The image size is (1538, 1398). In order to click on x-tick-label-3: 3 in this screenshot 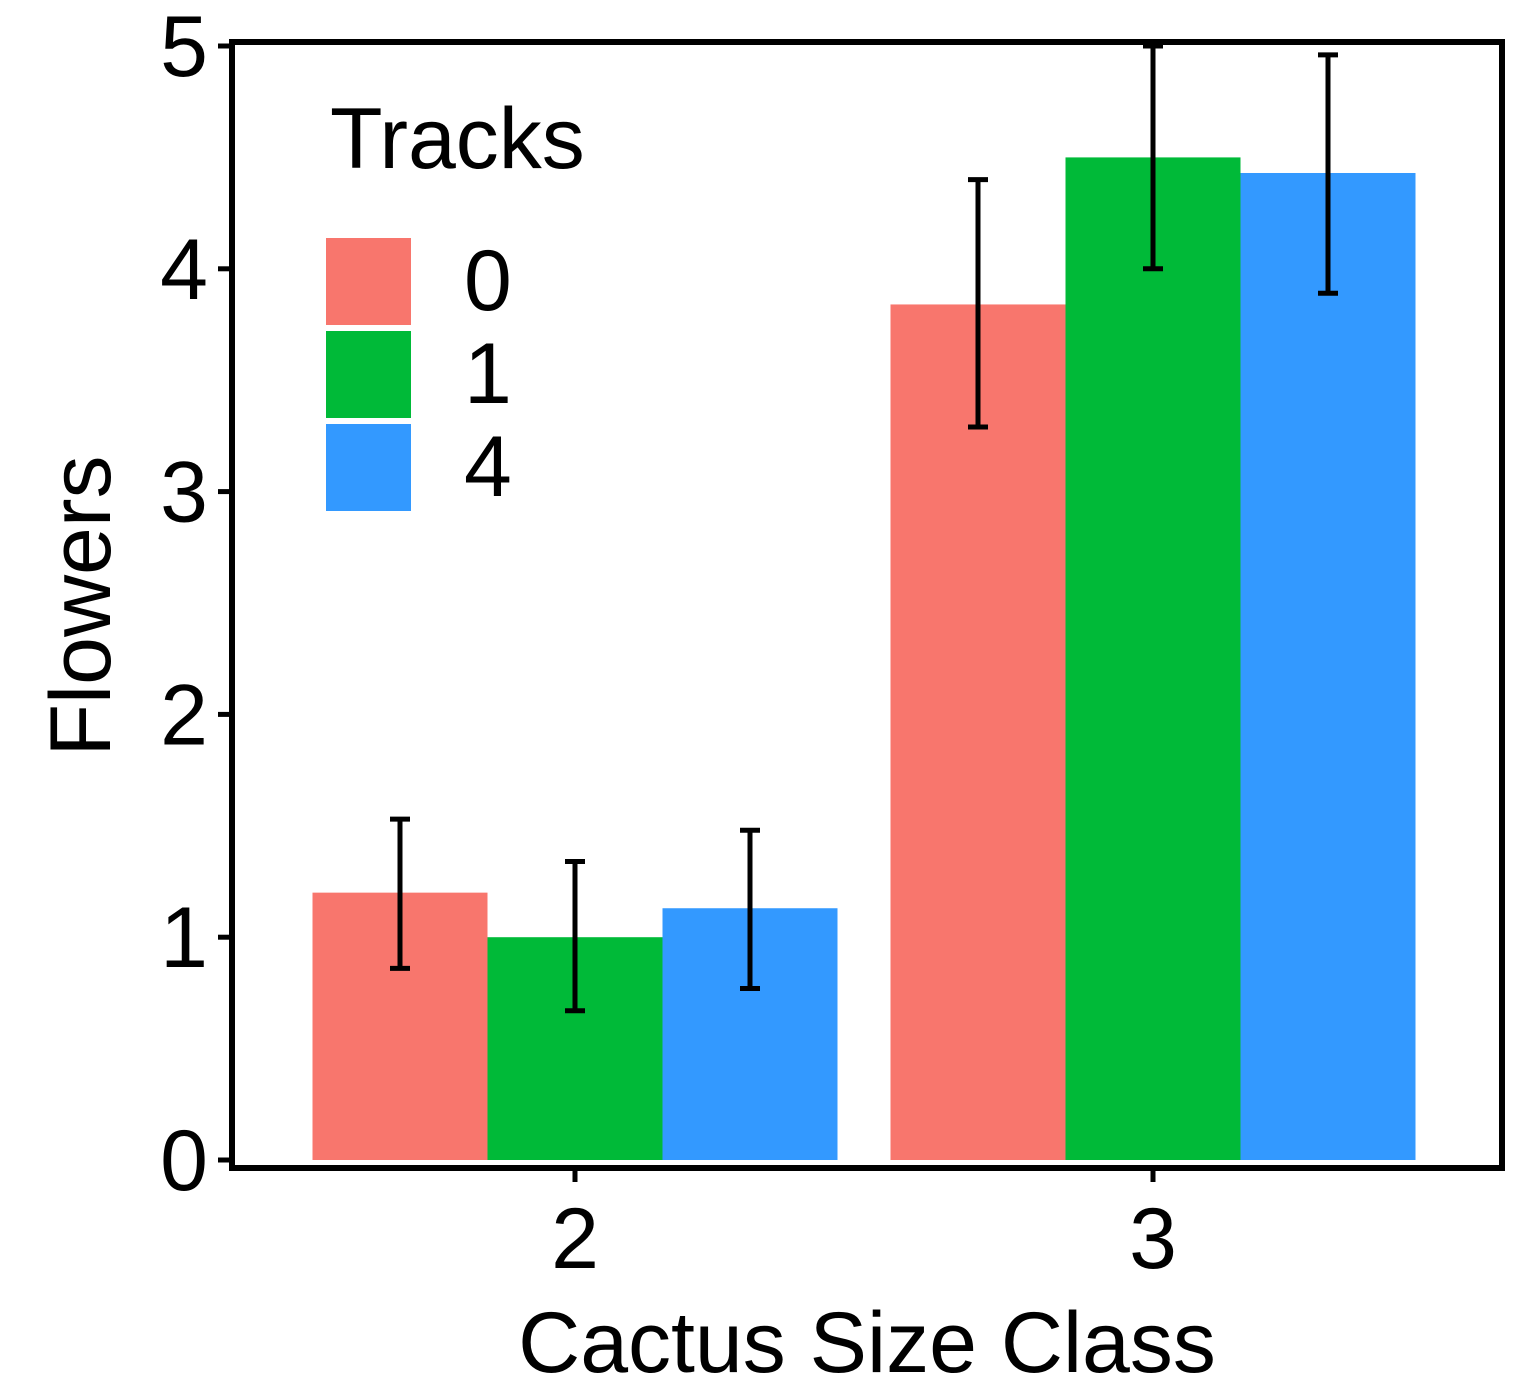, I will do `click(1153, 1239)`.